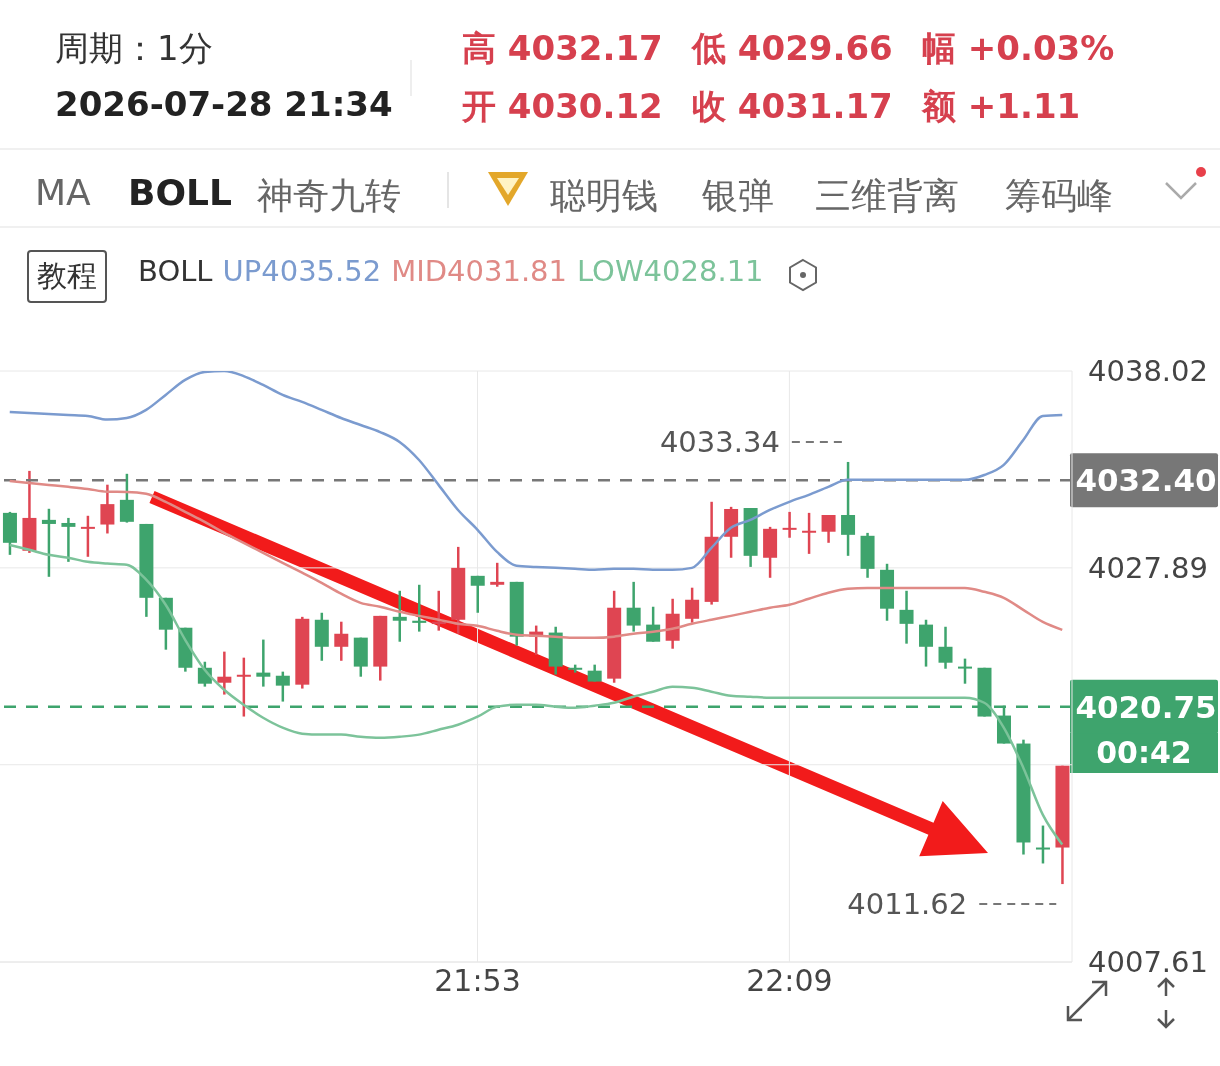 The height and width of the screenshot is (1066, 1220). I want to click on text: 三维背离, so click(887, 196).